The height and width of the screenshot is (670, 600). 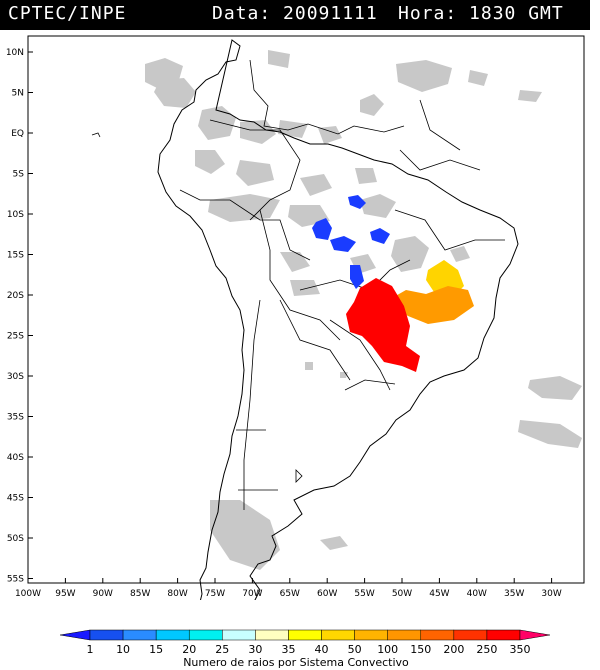 What do you see at coordinates (252, 594) in the screenshot?
I see `lon-label: 70W` at bounding box center [252, 594].